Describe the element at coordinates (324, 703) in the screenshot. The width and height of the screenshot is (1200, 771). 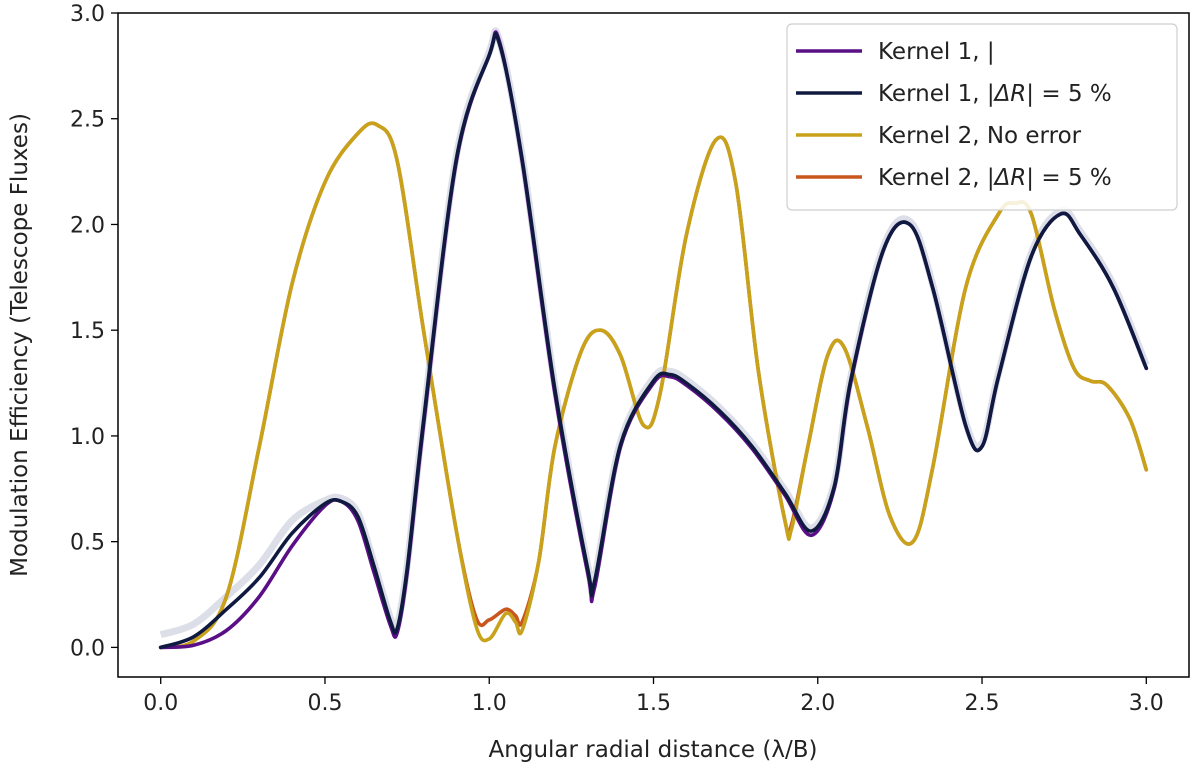
I see `x-tick-label: 0.5` at that location.